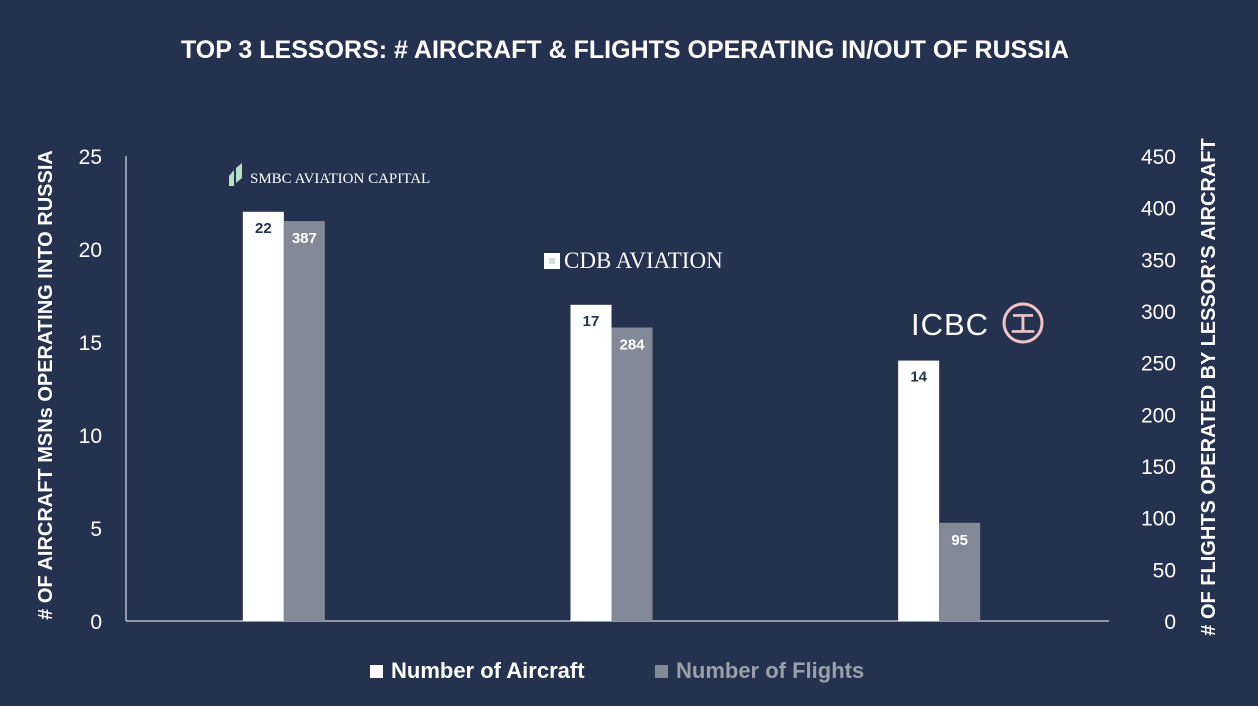 This screenshot has height=706, width=1258. What do you see at coordinates (1158, 364) in the screenshot?
I see `y2-tick-label: 250` at bounding box center [1158, 364].